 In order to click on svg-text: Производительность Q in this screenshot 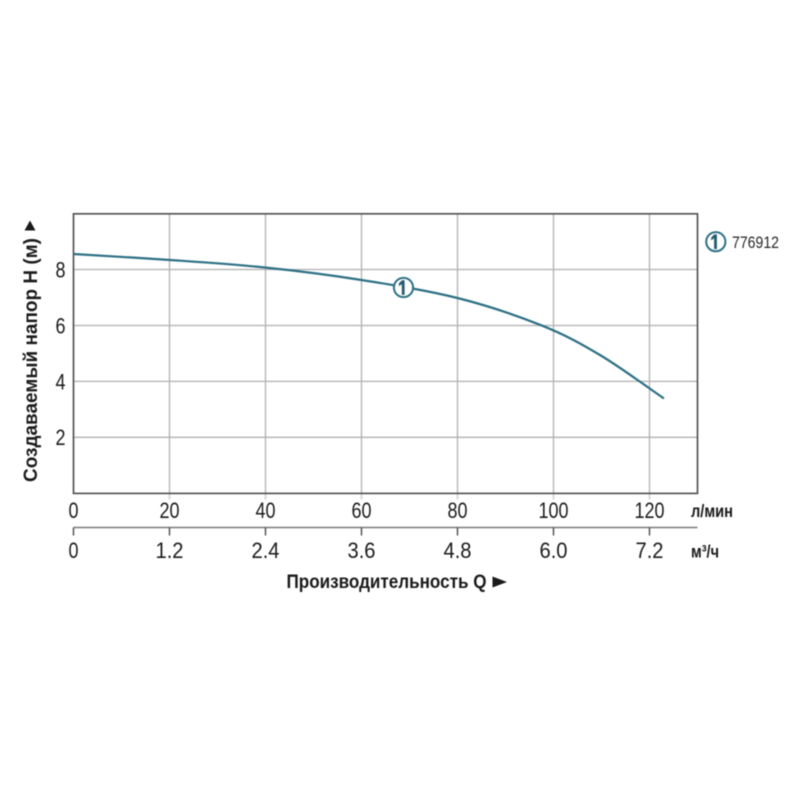, I will do `click(387, 582)`.